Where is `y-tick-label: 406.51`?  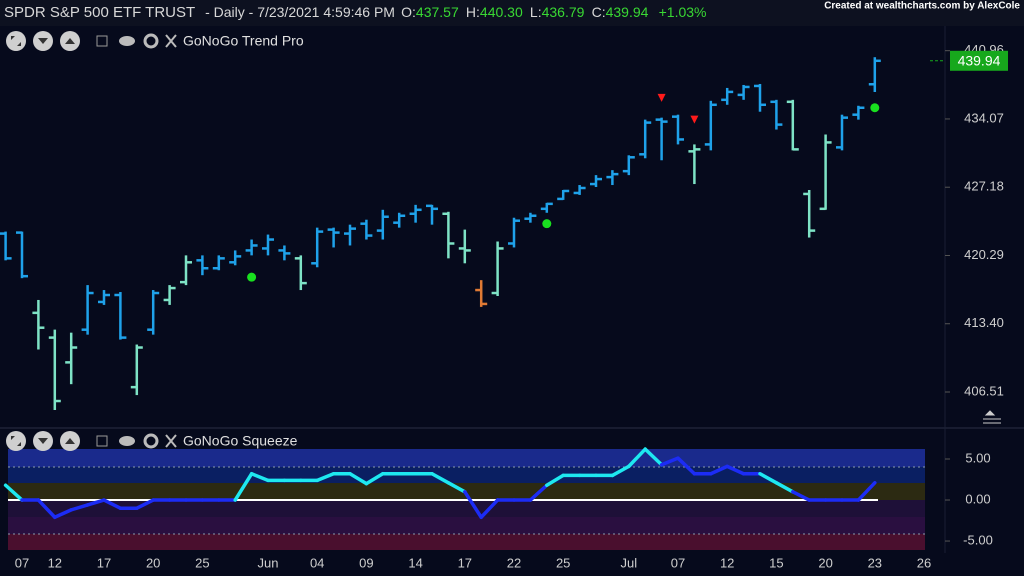 y-tick-label: 406.51 is located at coordinates (984, 390).